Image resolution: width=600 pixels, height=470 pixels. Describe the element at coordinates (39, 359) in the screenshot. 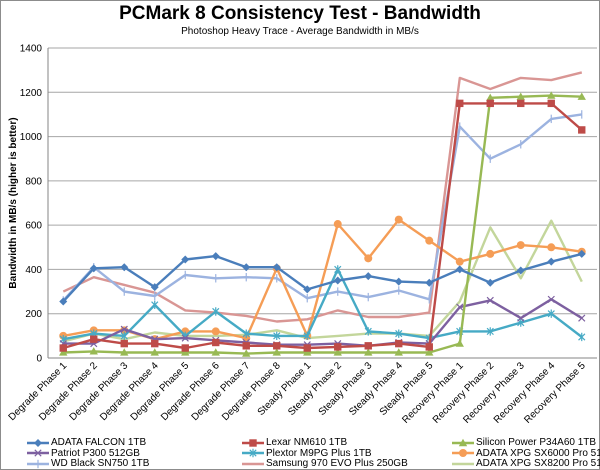

I see `y-tick-label: 0` at that location.